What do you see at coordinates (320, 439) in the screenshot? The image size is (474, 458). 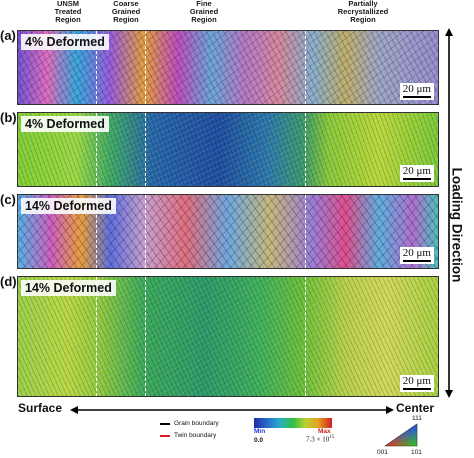 I see `colorbar-max-value: 7.3 × 10¹⁵` at bounding box center [320, 439].